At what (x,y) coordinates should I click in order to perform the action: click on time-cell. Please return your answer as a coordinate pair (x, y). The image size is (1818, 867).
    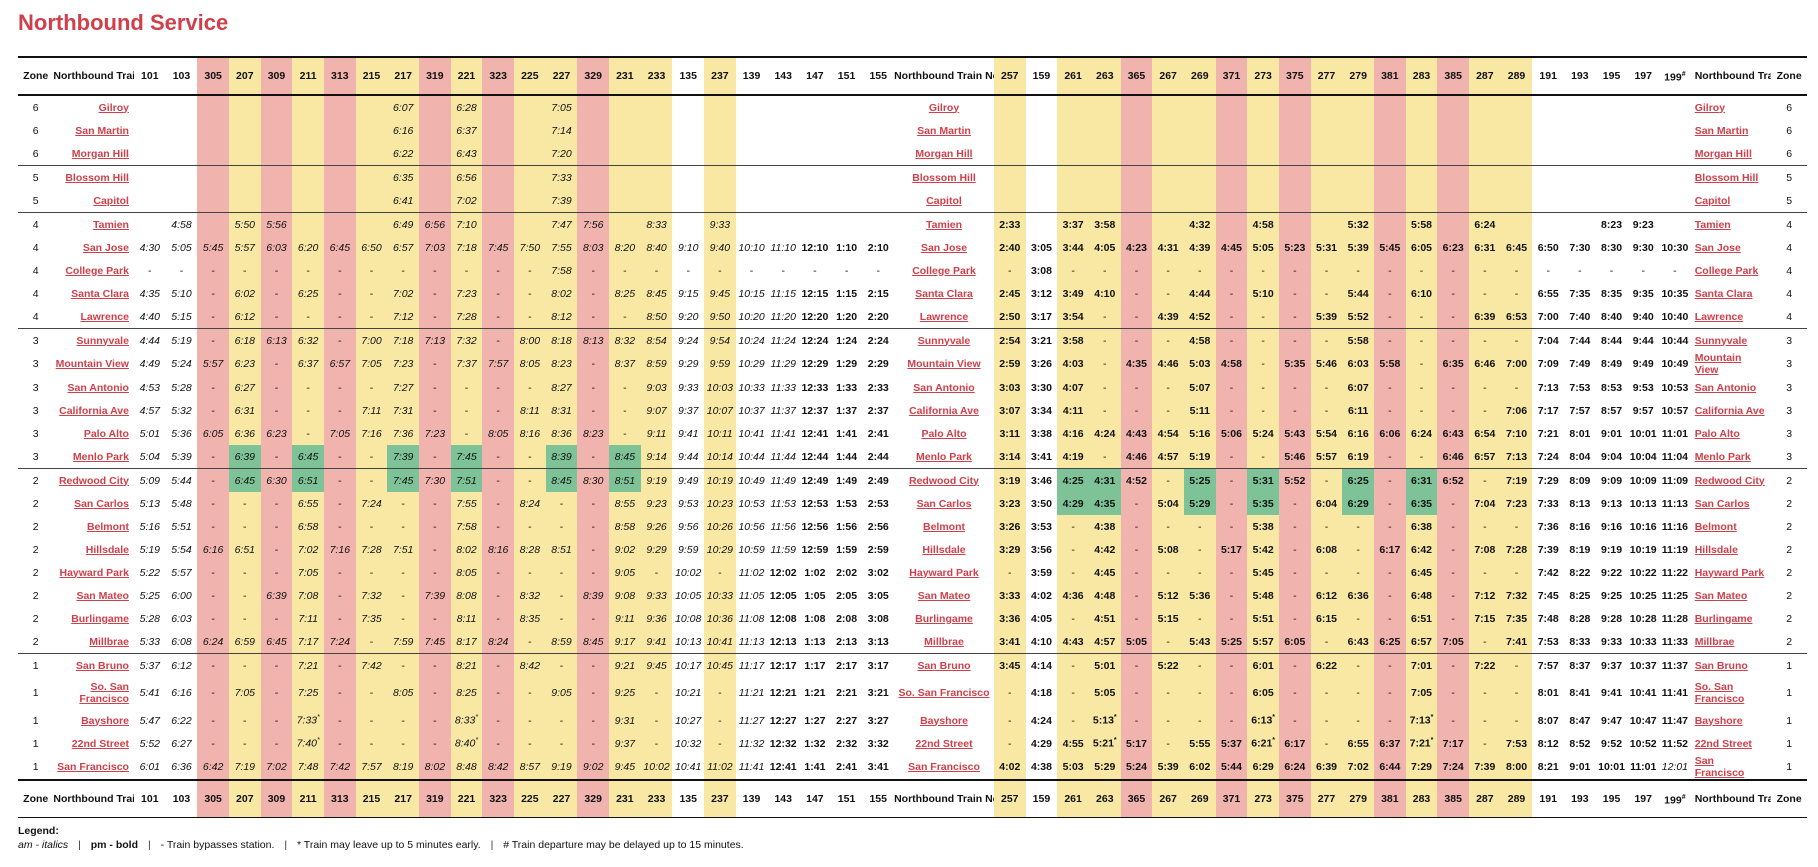
    Looking at the image, I should click on (656, 201).